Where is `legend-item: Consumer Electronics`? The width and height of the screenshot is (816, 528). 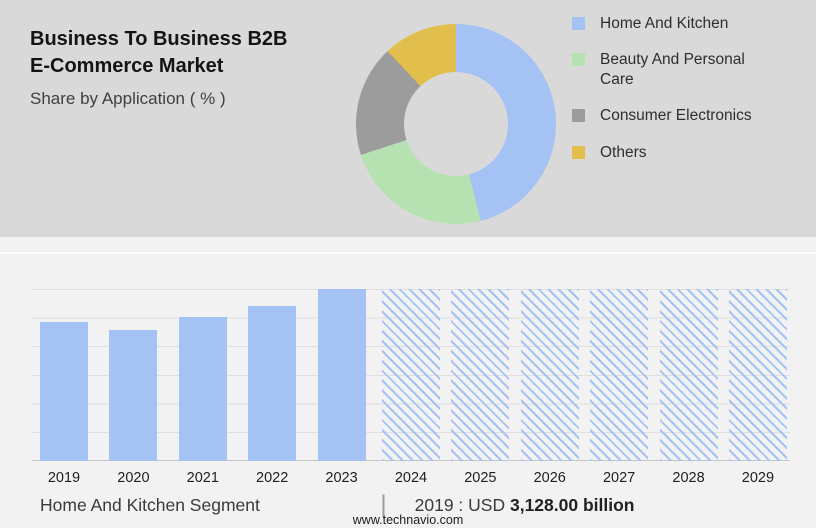
legend-item: Consumer Electronics is located at coordinates (690, 115).